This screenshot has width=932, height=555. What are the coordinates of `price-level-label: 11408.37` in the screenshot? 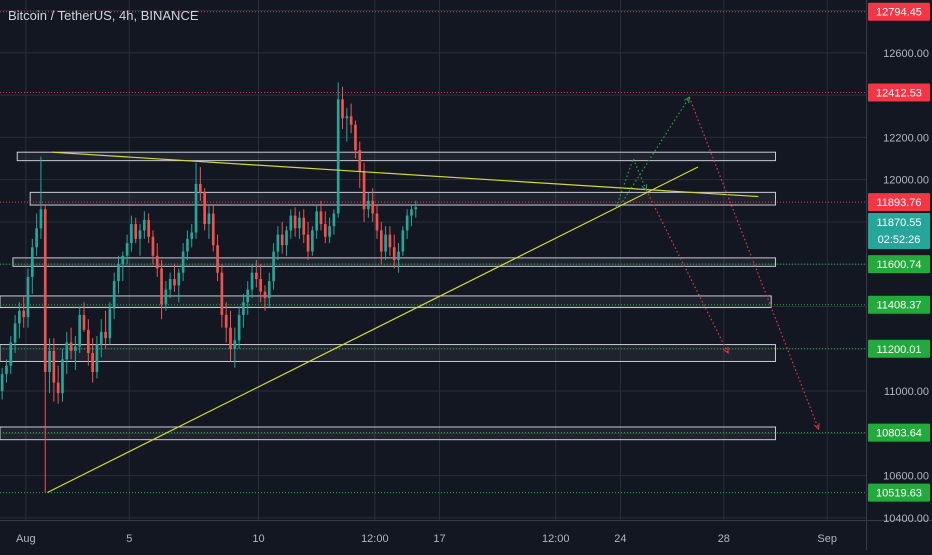 It's located at (898, 306).